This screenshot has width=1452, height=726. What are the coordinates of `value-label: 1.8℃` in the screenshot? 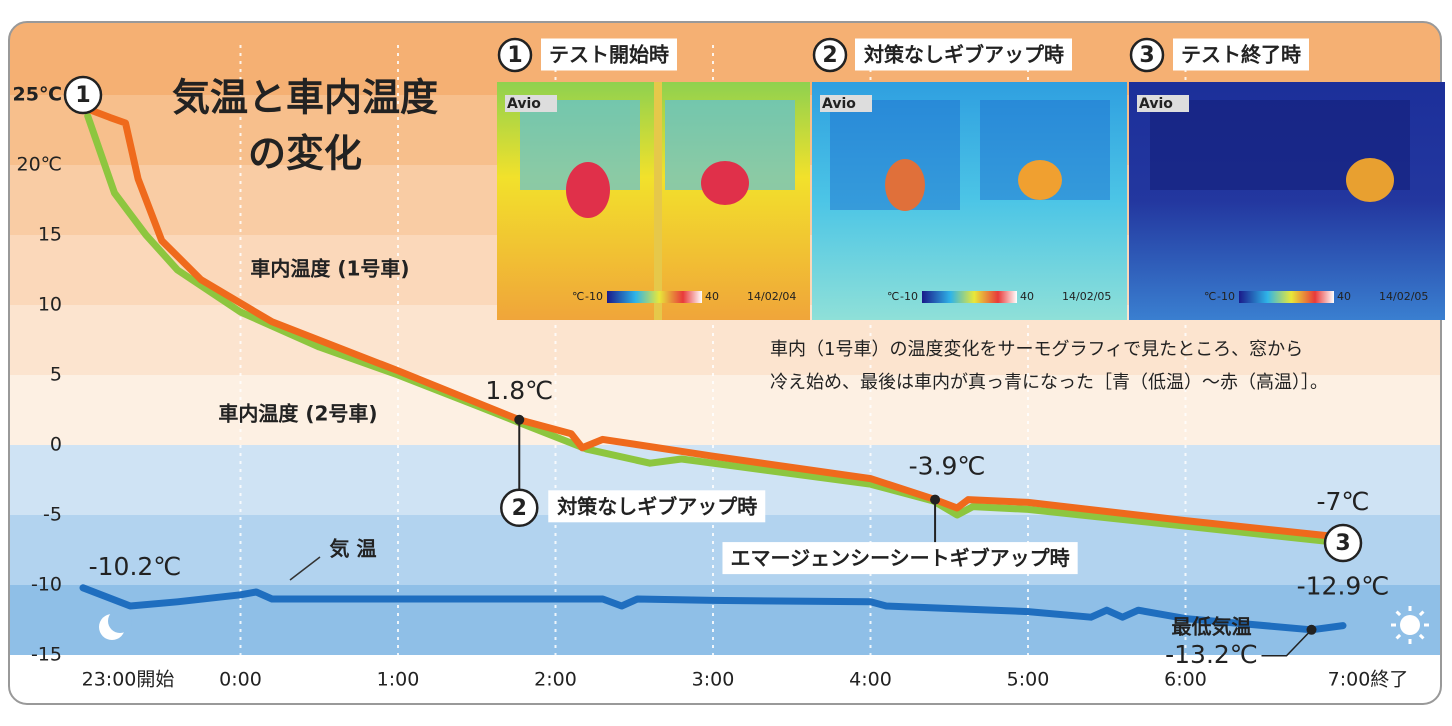 It's located at (519, 390).